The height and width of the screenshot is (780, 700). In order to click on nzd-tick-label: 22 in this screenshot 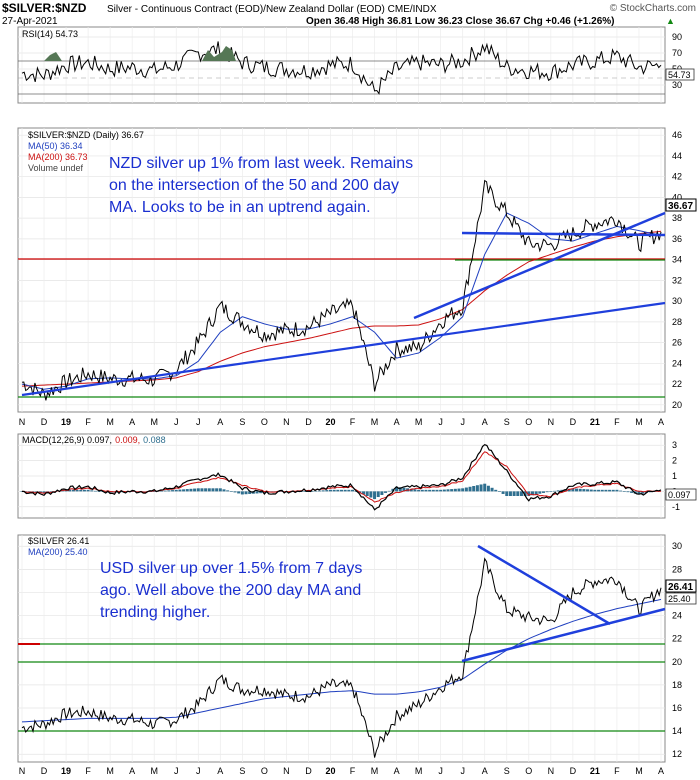, I will do `click(677, 384)`.